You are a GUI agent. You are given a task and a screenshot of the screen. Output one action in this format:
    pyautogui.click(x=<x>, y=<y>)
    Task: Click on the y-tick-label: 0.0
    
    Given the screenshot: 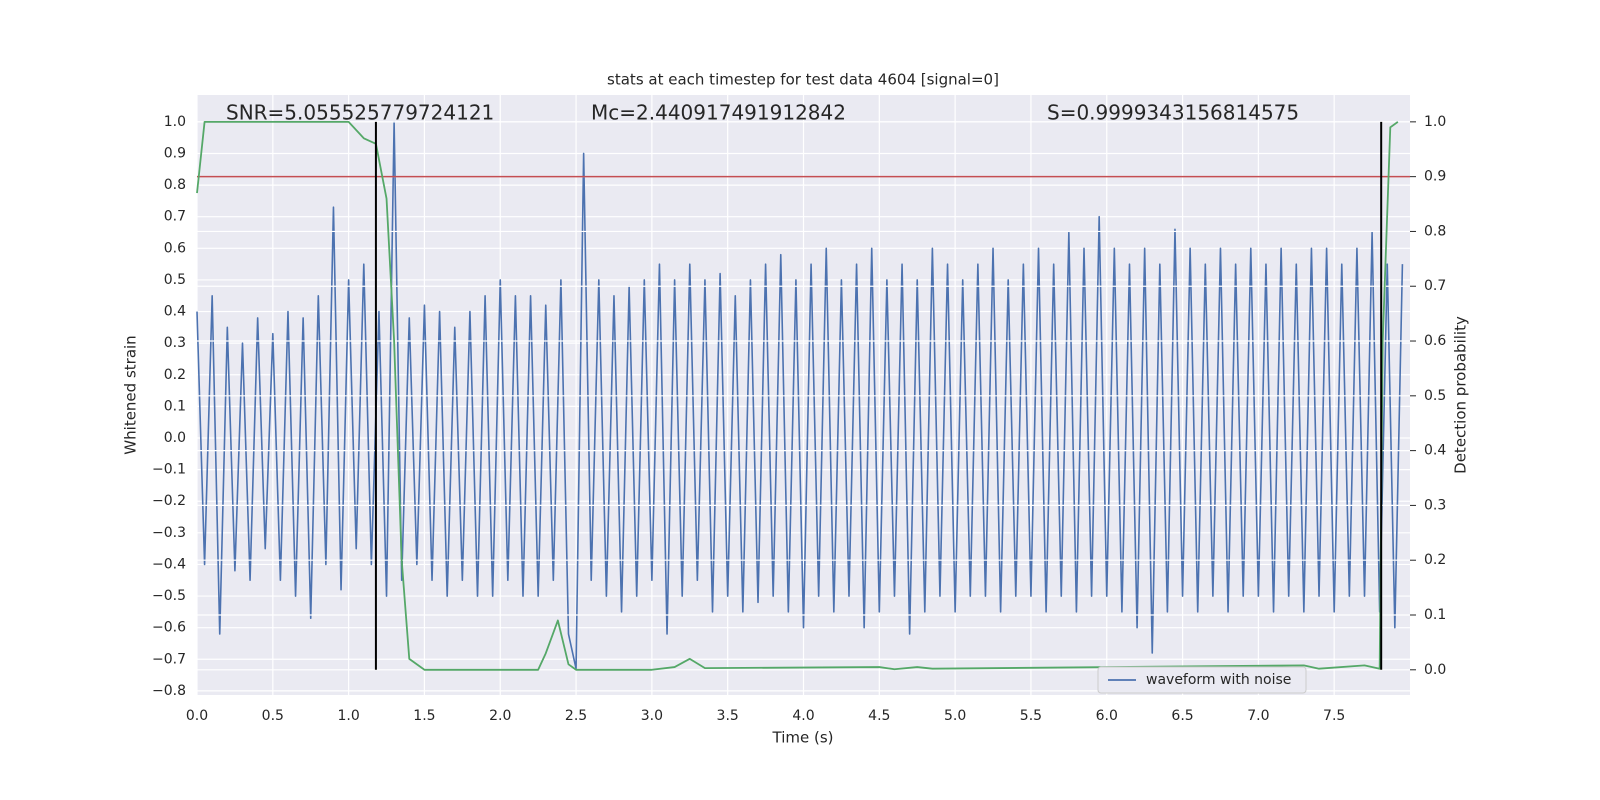 What is the action you would take?
    pyautogui.click(x=175, y=438)
    